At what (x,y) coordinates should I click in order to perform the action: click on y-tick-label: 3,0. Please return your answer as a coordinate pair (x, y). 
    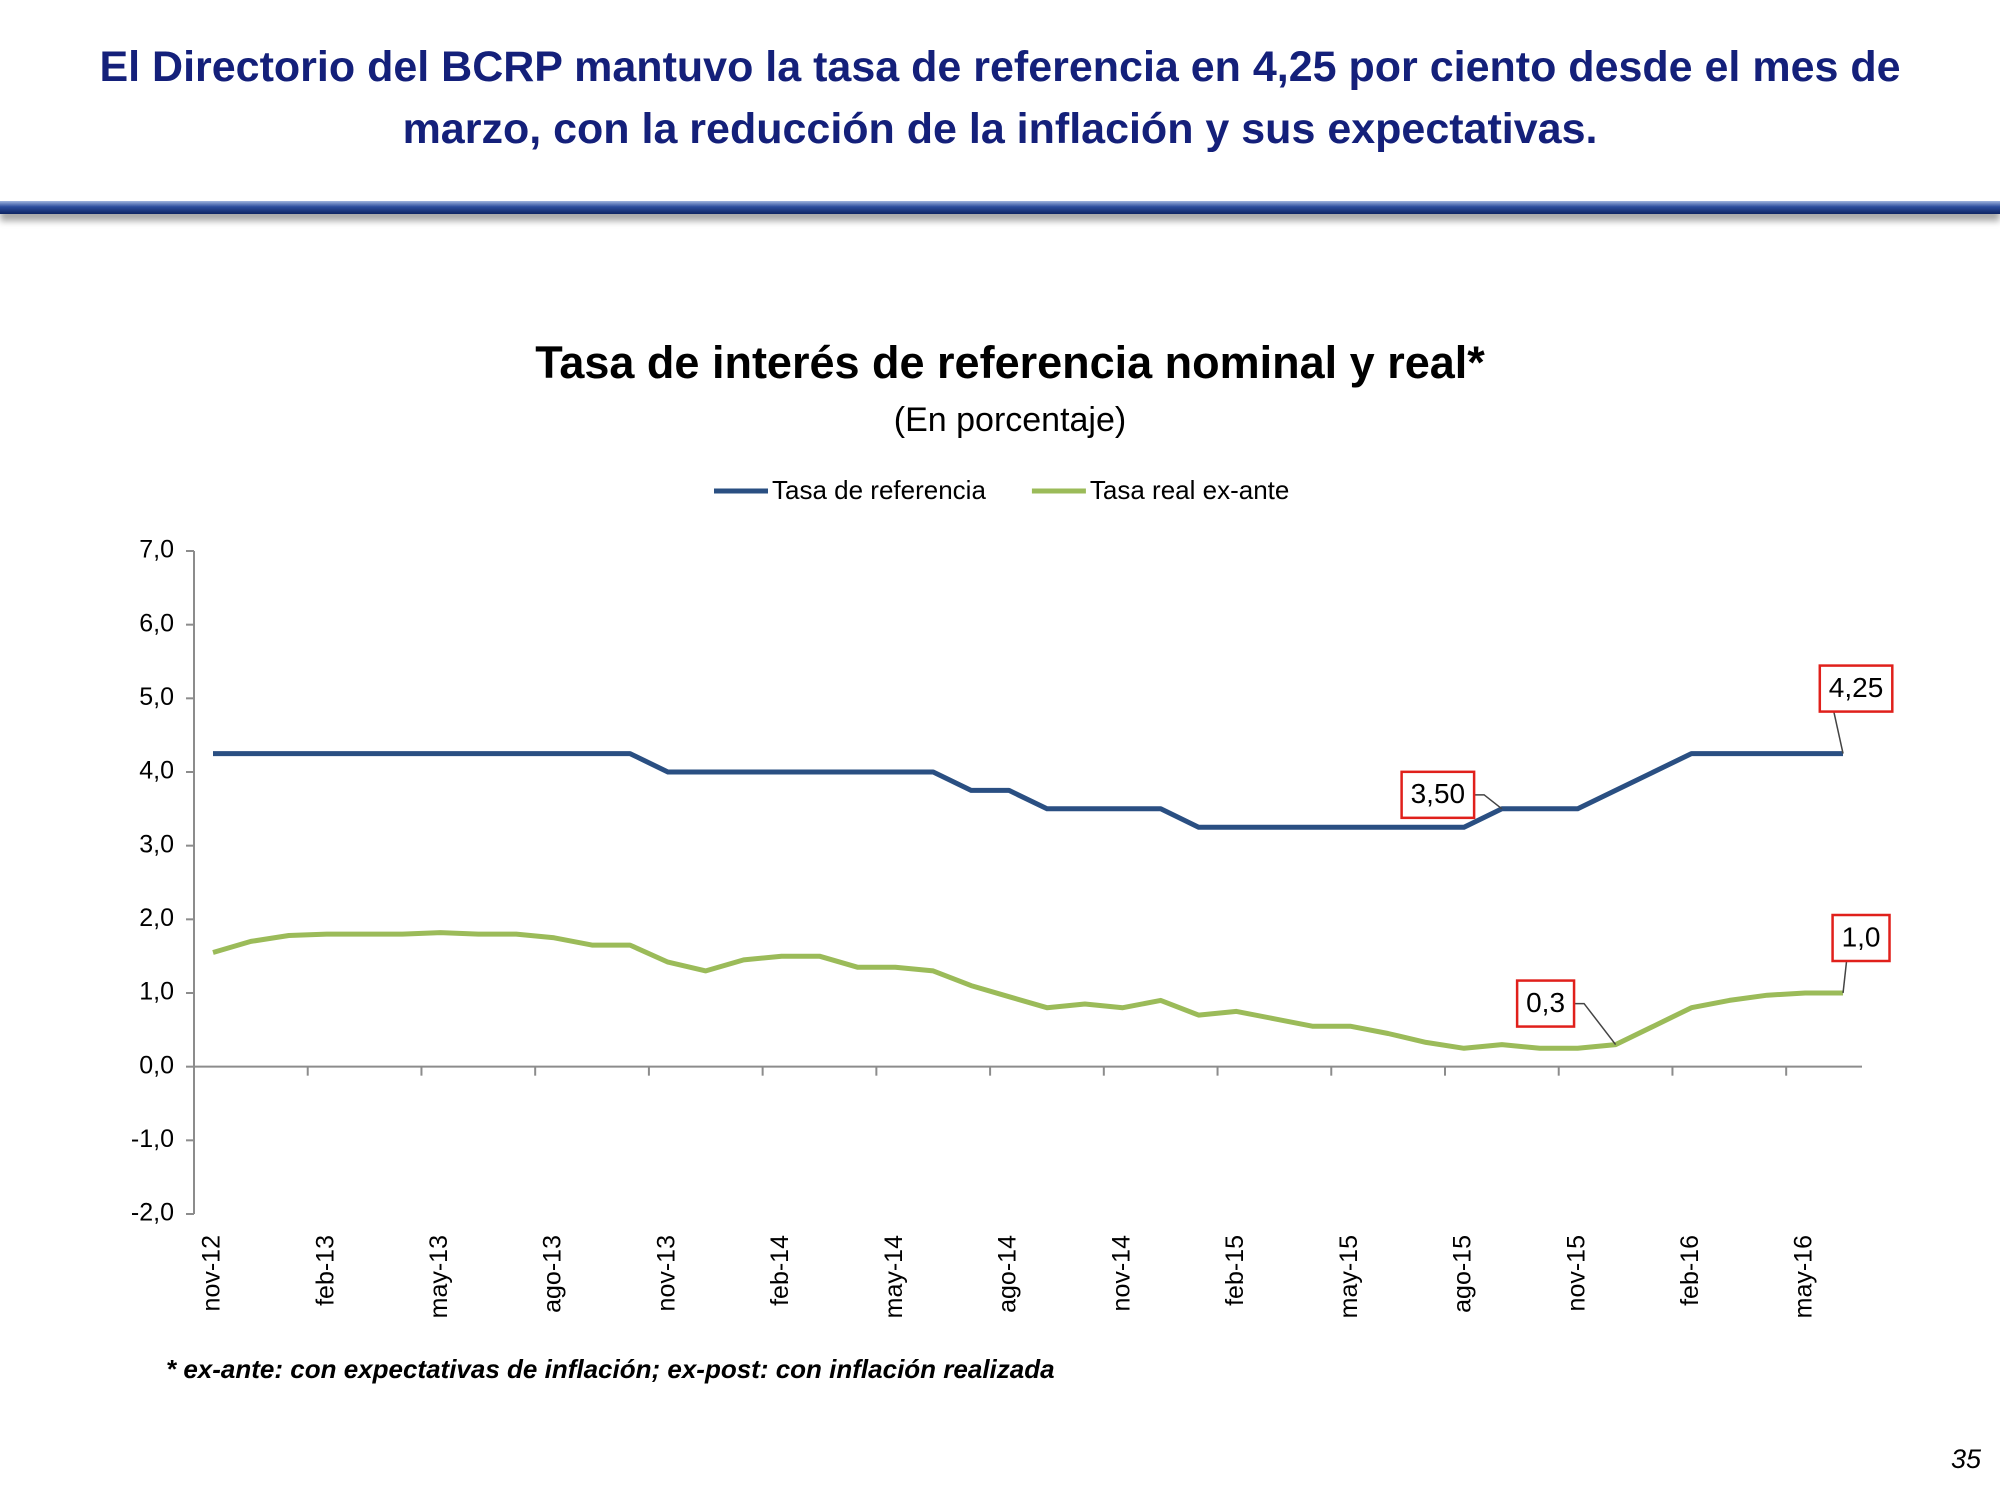
    Looking at the image, I should click on (156, 844).